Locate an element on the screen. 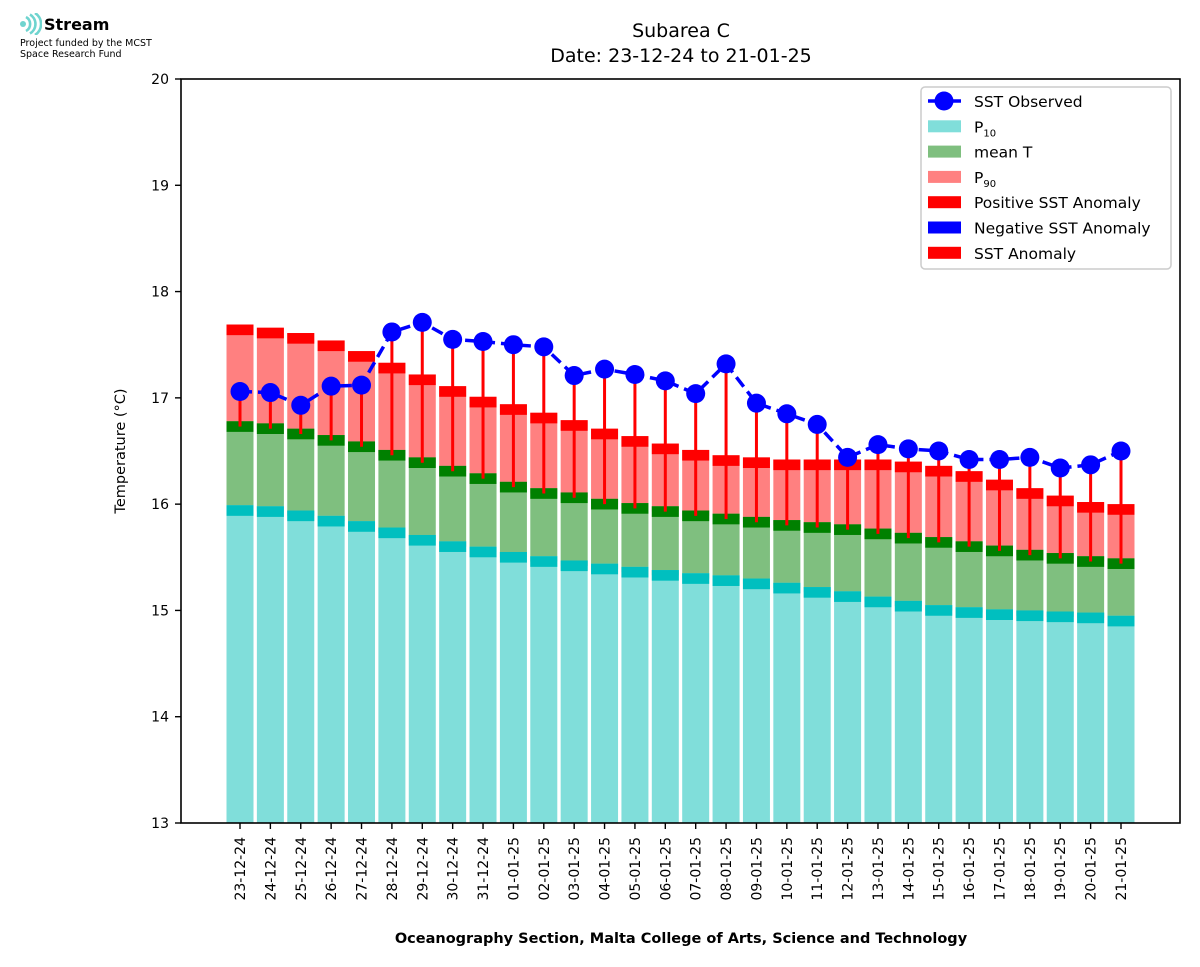  legend-label-text: SST Anomaly is located at coordinates (1025, 254).